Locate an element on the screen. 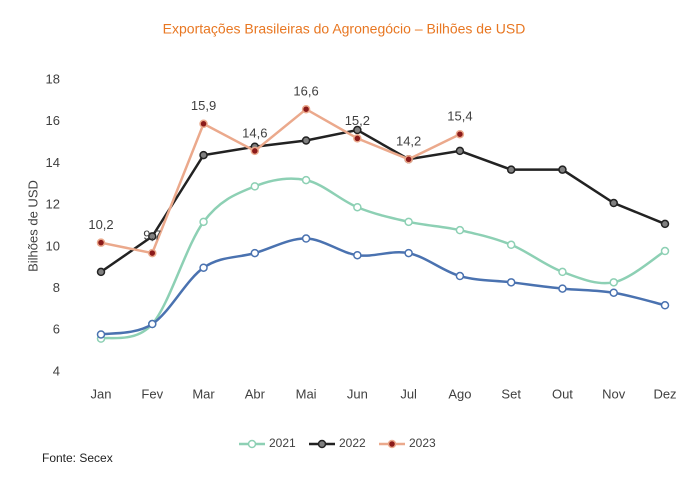 The height and width of the screenshot is (480, 697). x-tick-label: Jan is located at coordinates (101, 393).